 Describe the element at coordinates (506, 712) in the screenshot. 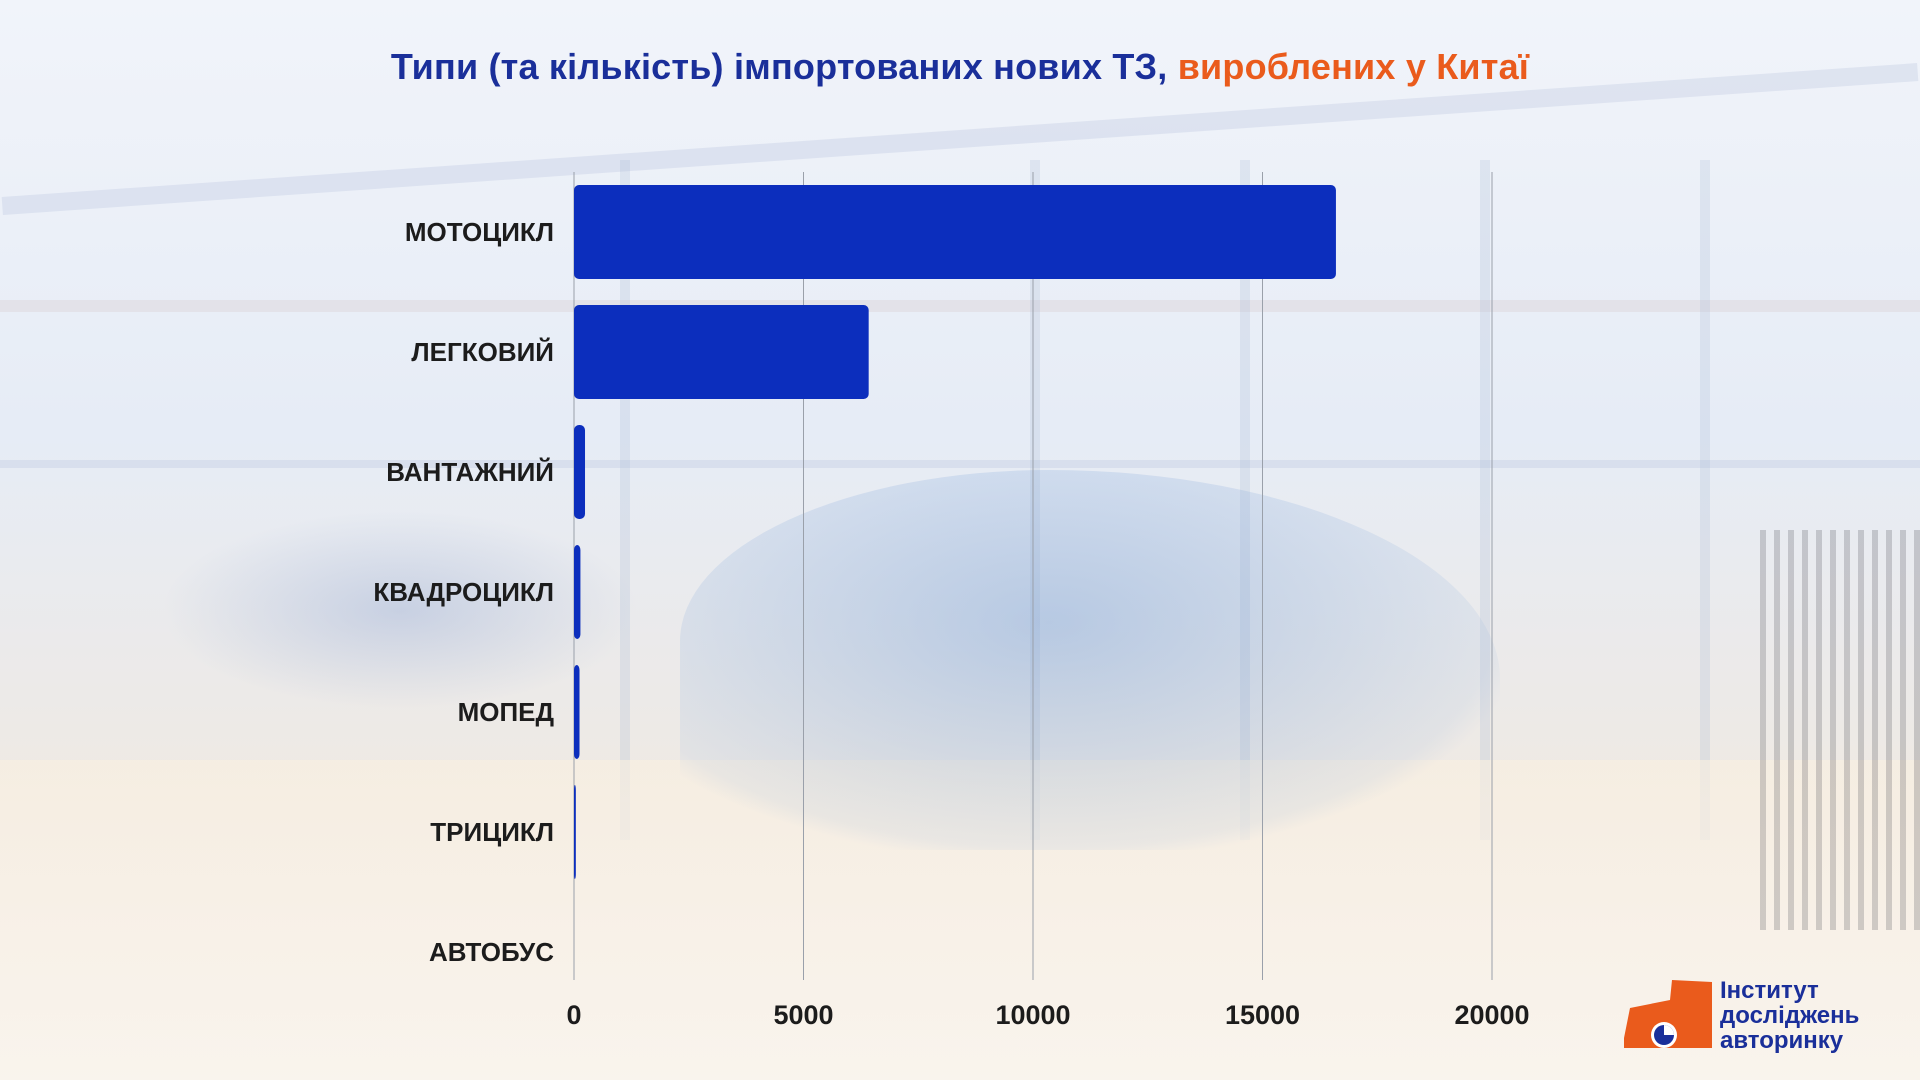

I see `category-label-4: МОПЕД` at that location.